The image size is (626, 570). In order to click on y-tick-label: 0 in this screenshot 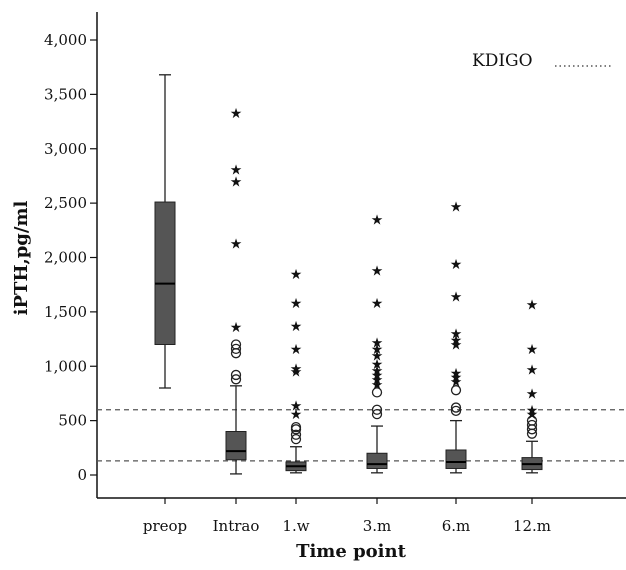, I will do `click(82, 475)`.